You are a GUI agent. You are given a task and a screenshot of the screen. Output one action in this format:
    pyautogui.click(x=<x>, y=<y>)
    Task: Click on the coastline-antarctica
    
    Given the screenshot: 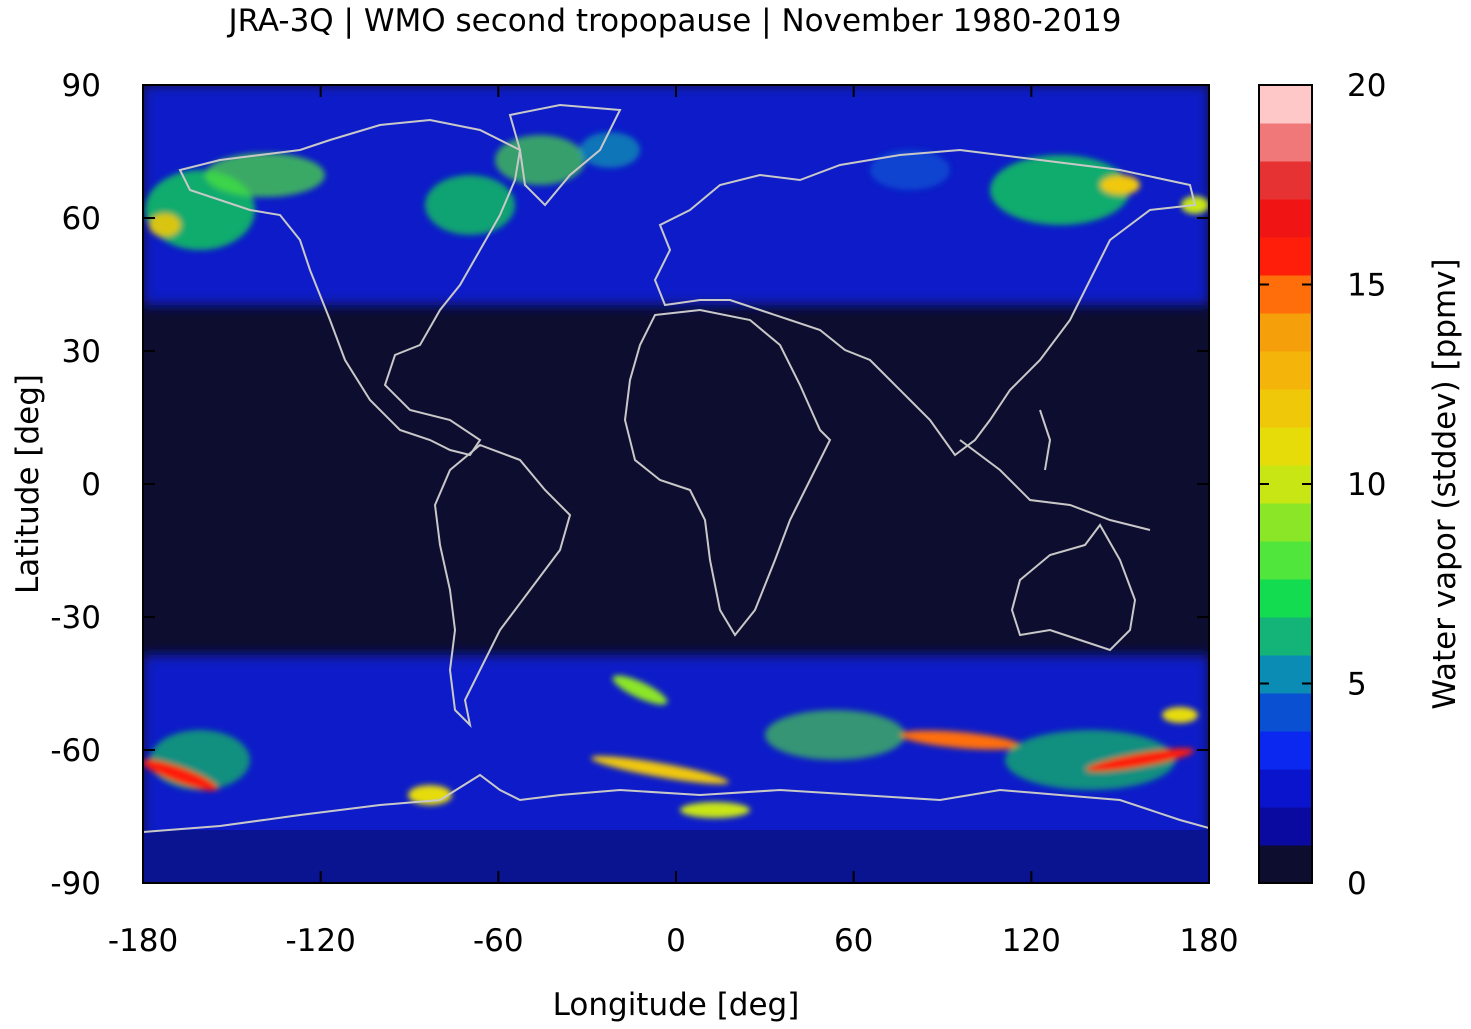 What is the action you would take?
    pyautogui.click(x=676, y=803)
    